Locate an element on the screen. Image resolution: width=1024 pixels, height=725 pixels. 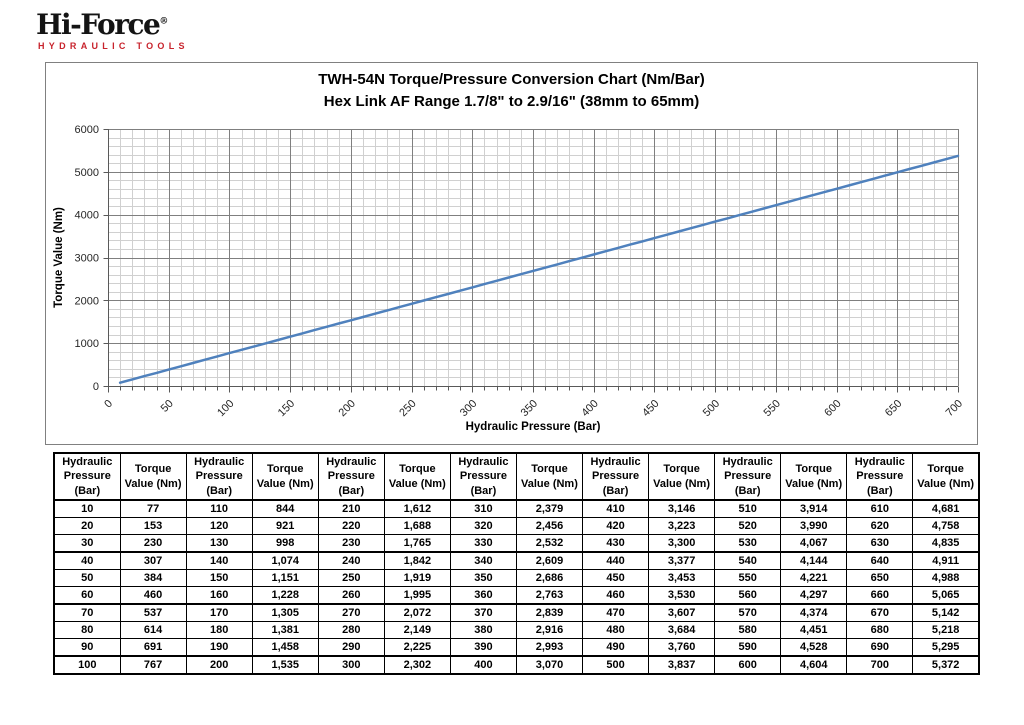
torque-cell: 4,758 is located at coordinates (946, 526).